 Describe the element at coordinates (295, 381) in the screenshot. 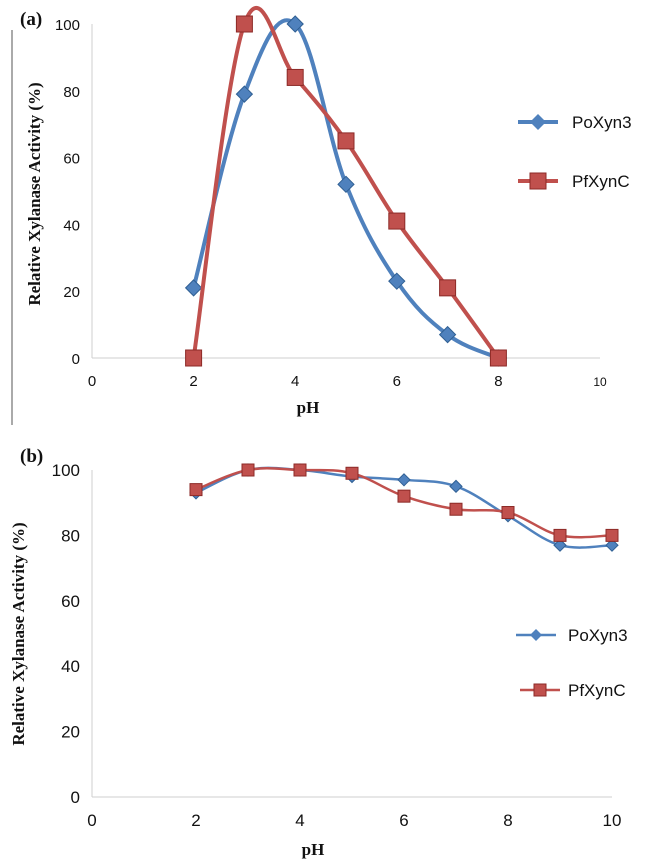

I see `panel-a-x-tick-label: 4` at that location.